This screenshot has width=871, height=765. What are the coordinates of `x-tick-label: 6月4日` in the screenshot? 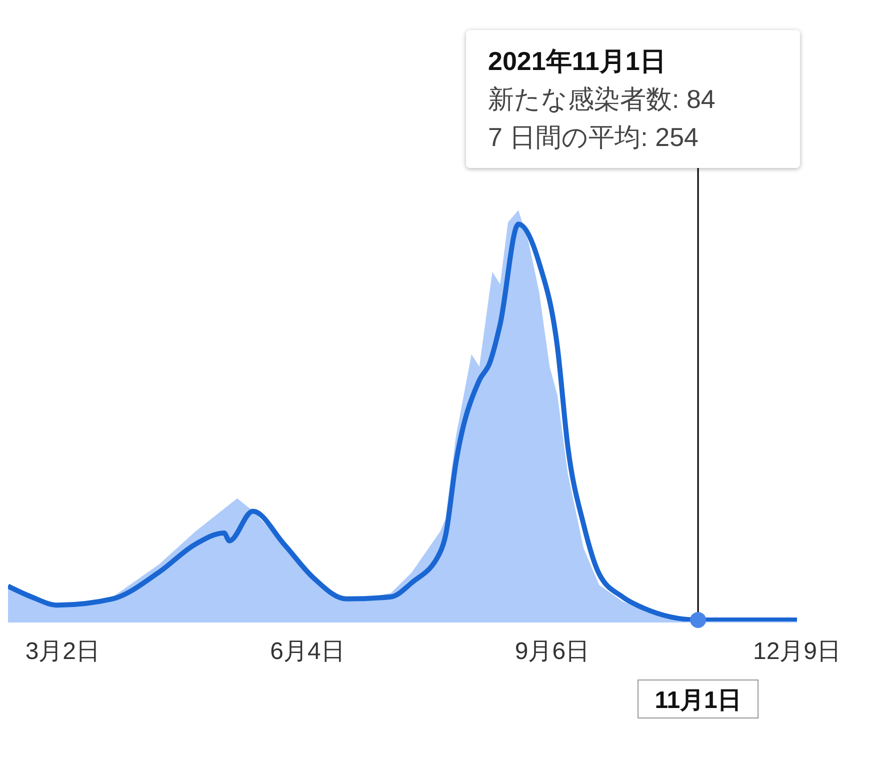 It's located at (307, 652).